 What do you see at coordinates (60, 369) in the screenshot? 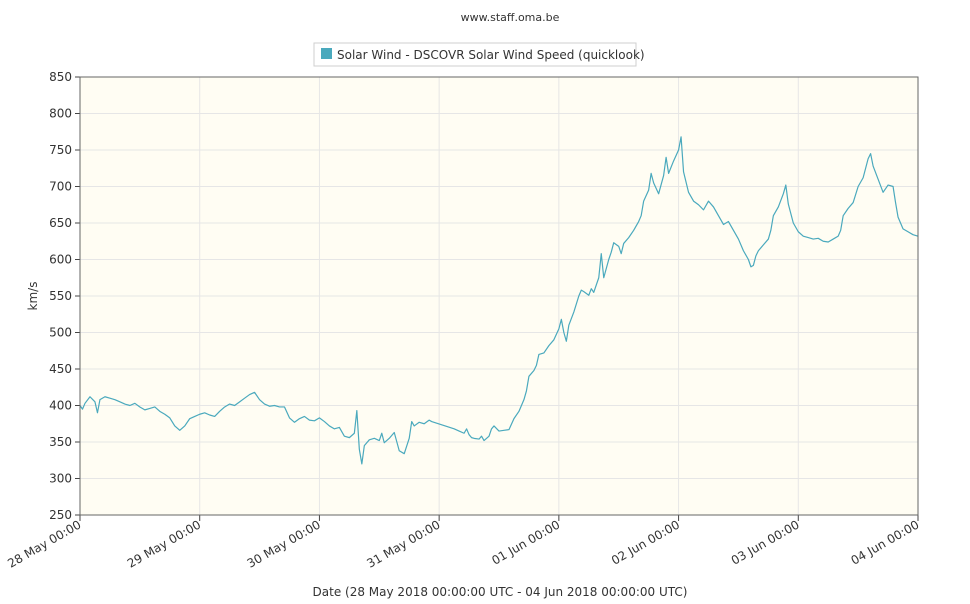
I see `y-tick-label: 450` at bounding box center [60, 369].